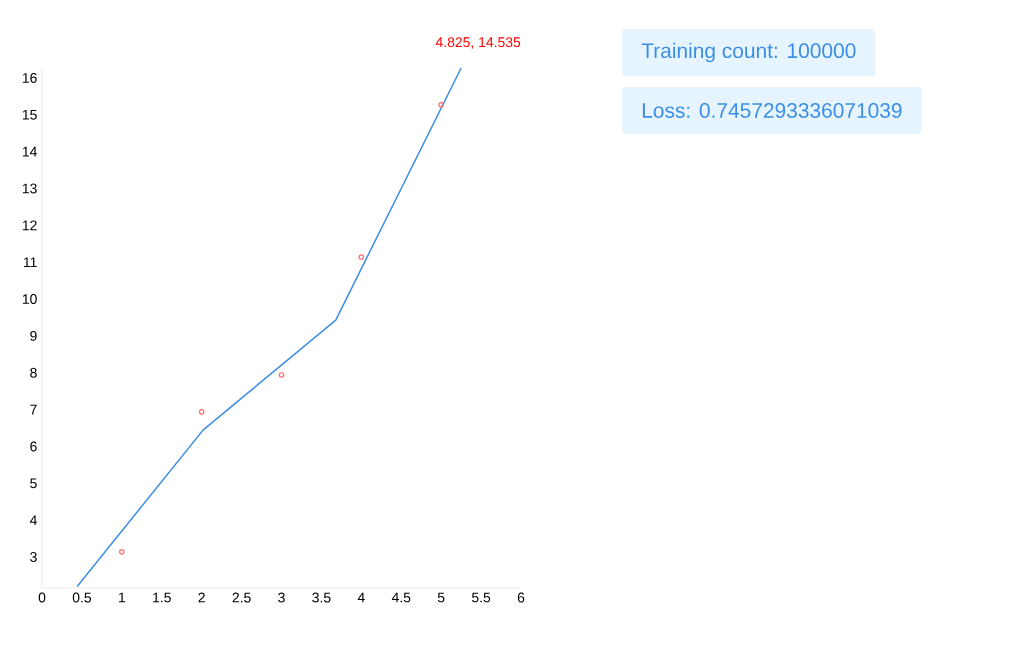  What do you see at coordinates (29, 114) in the screenshot?
I see `y-tick-label: 15` at bounding box center [29, 114].